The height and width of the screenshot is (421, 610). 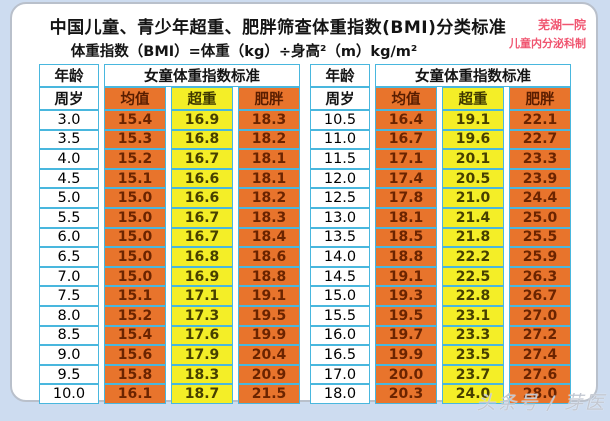 What do you see at coordinates (406, 355) in the screenshot?
I see `cell-mean: 19.9` at bounding box center [406, 355].